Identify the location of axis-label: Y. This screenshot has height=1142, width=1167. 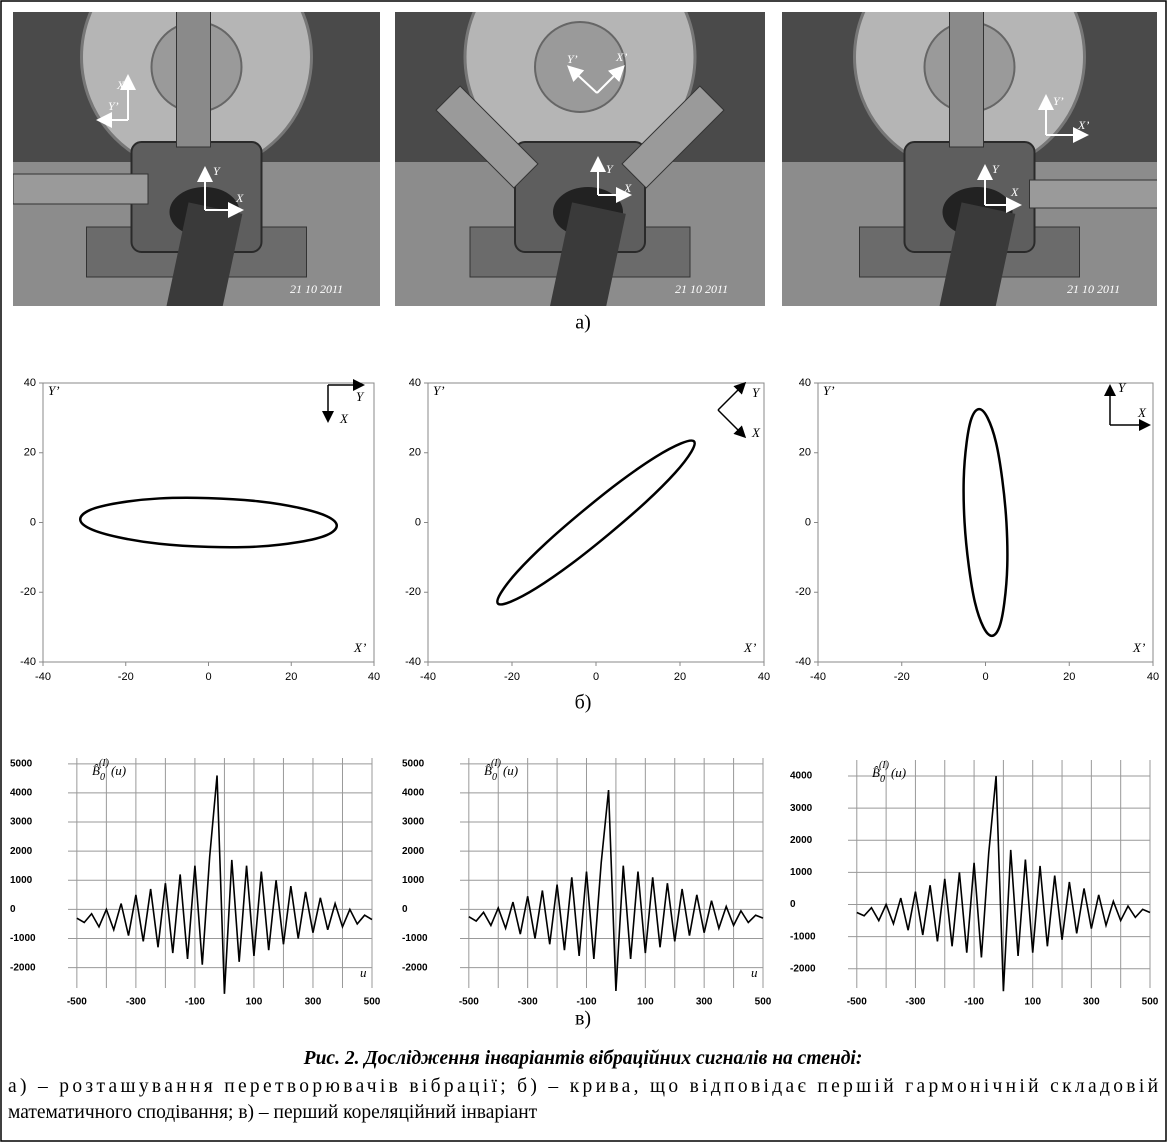
(610, 169).